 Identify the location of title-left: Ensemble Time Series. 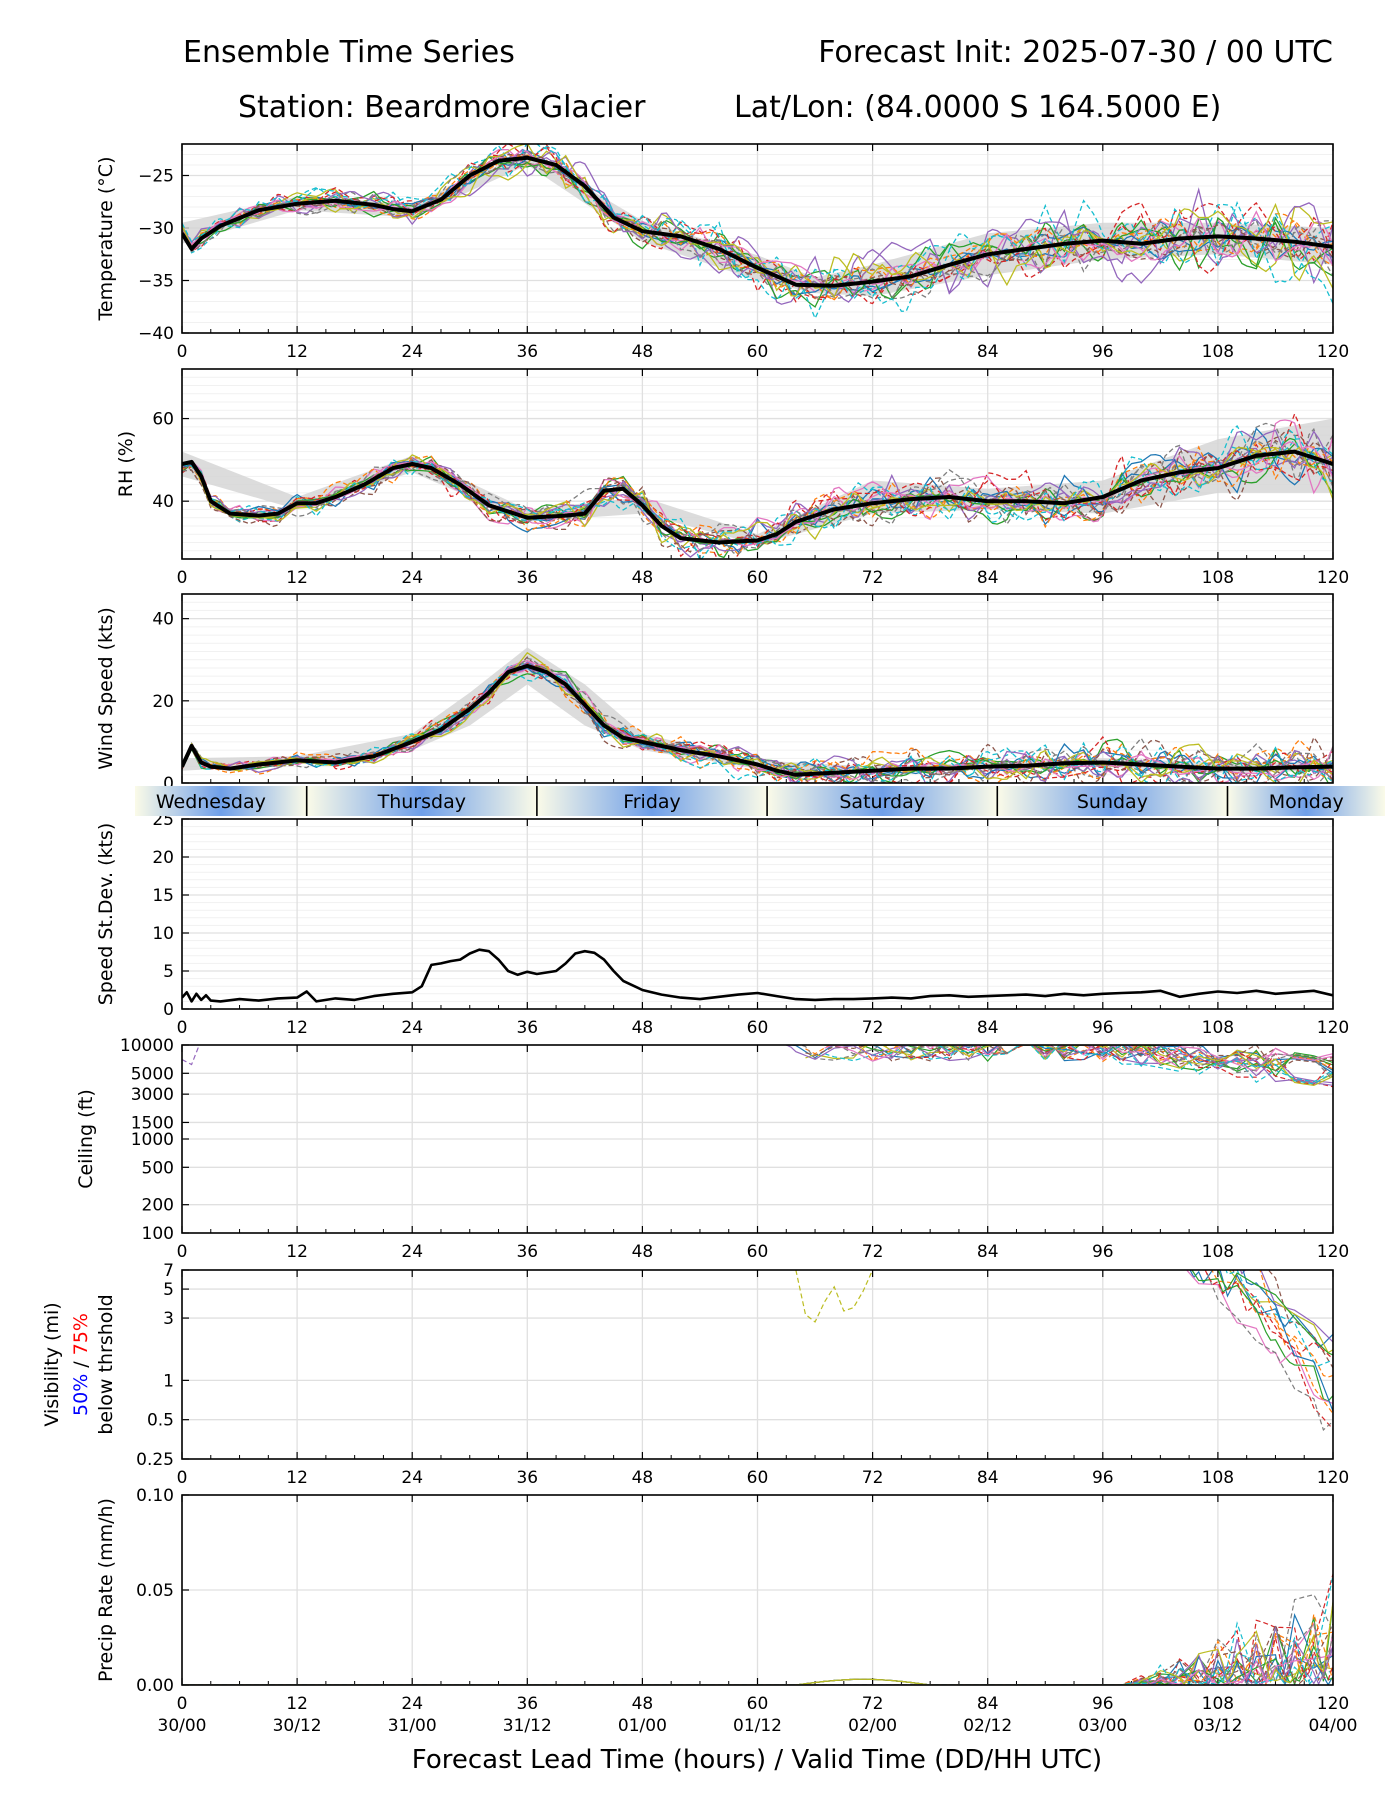
(349, 52).